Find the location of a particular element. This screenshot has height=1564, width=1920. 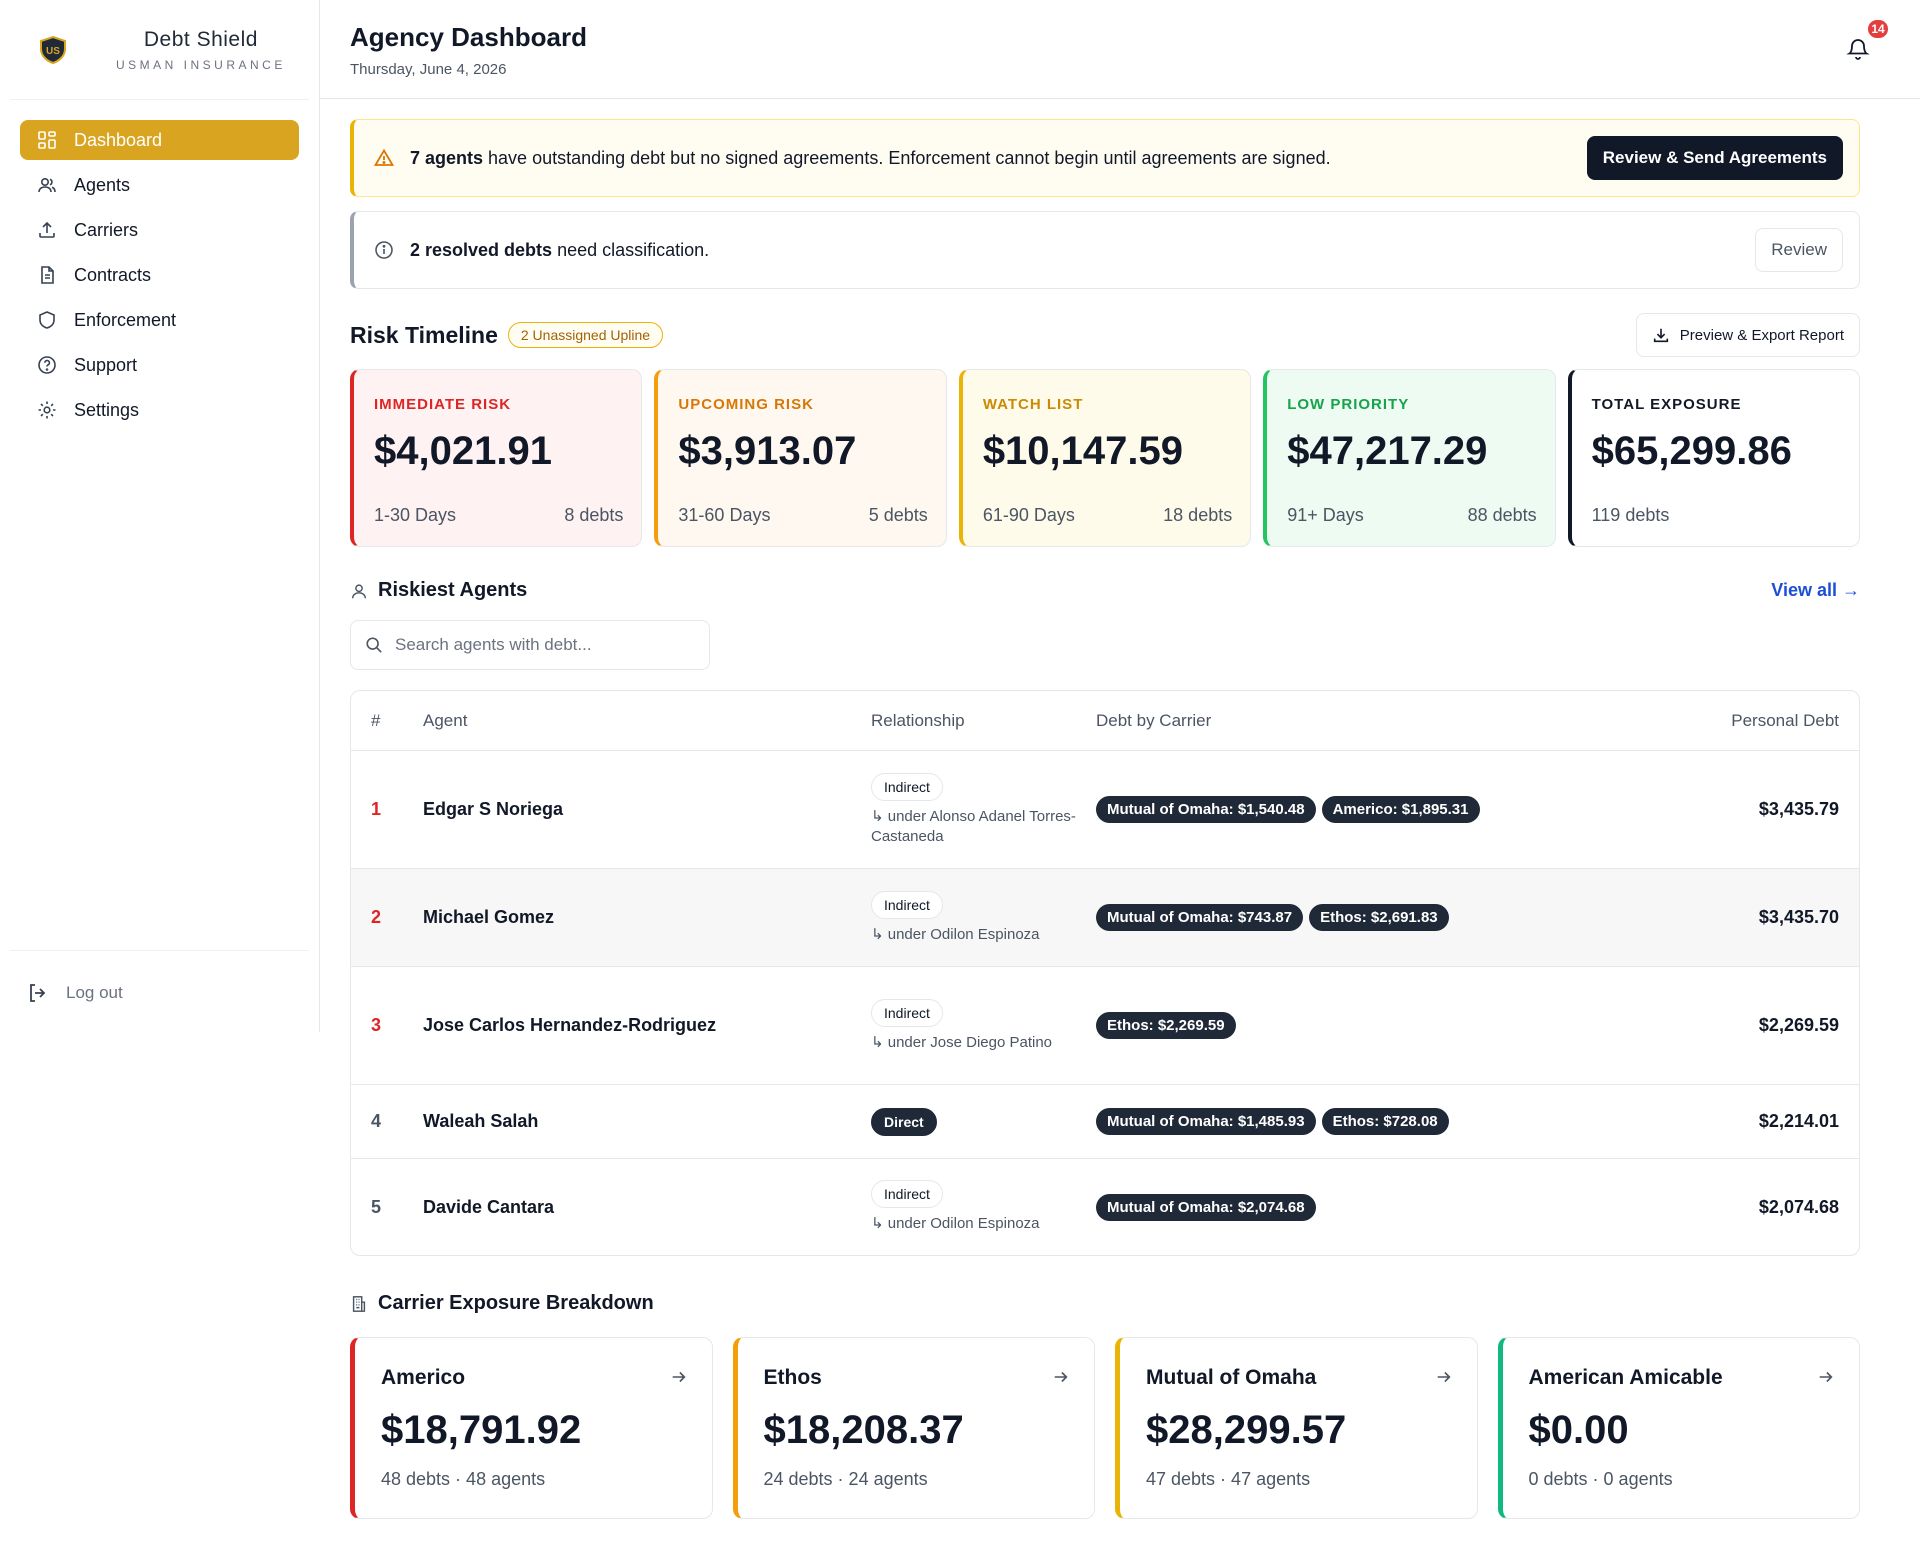

sidebar-item-contracts: Contracts is located at coordinates (159, 275).